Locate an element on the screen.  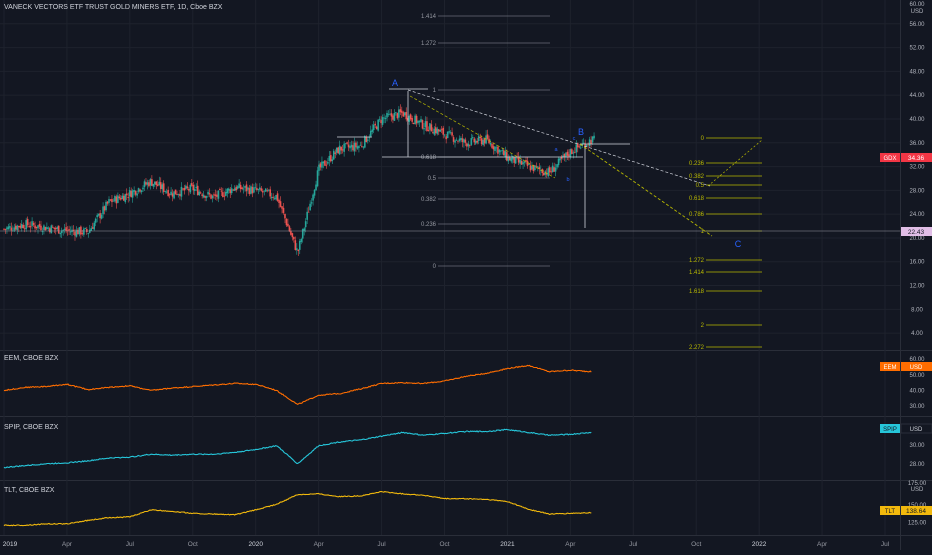
level-badge-bg is located at coordinates (916, 231).